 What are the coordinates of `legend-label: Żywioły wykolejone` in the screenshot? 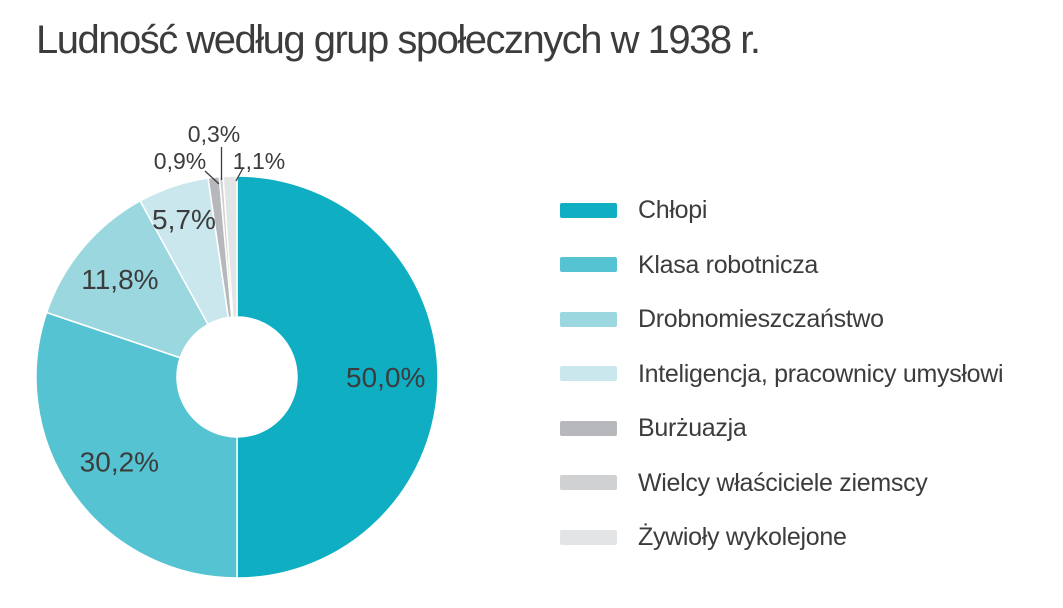 It's located at (742, 537).